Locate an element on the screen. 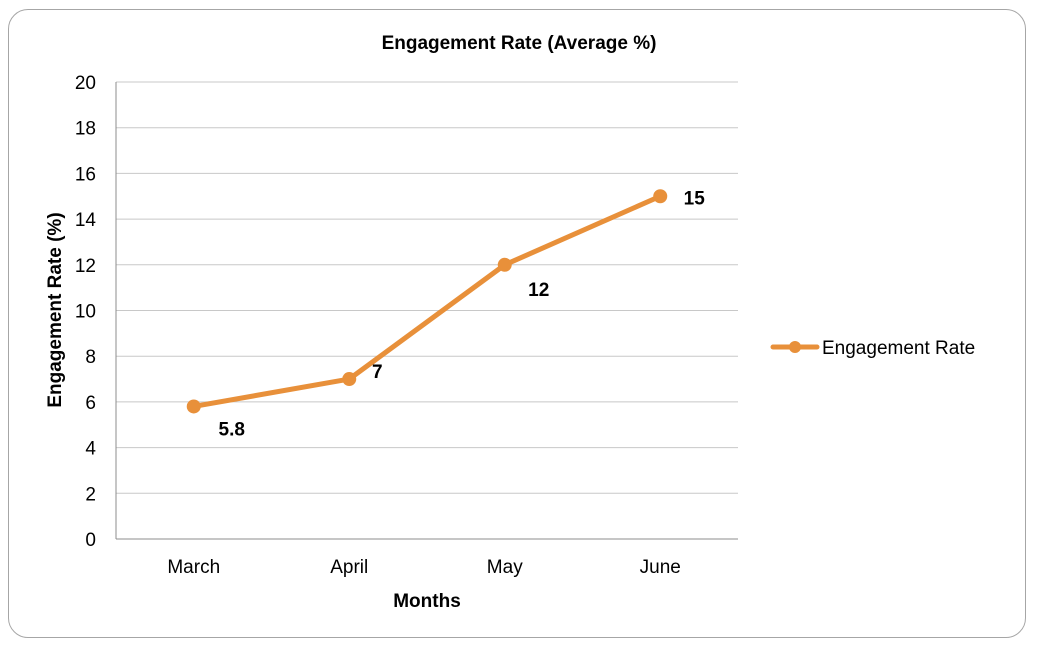  y-tick-label: 2 is located at coordinates (90, 494).